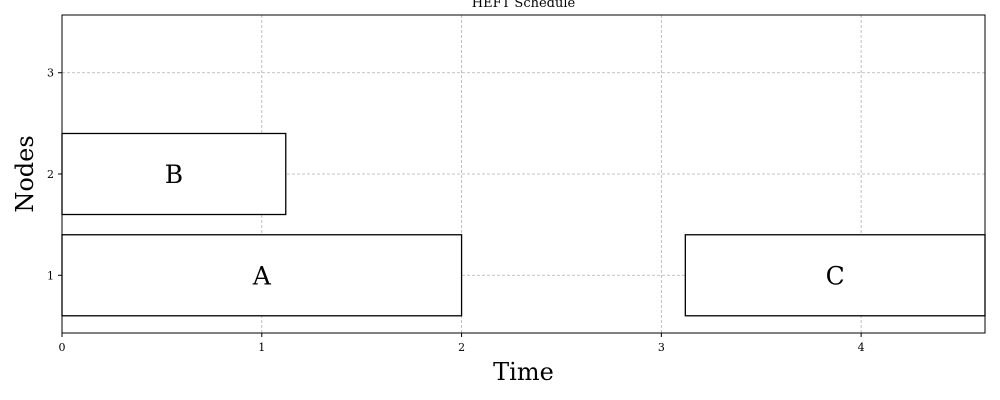 The width and height of the screenshot is (1000, 400). What do you see at coordinates (523, 372) in the screenshot?
I see `x-axis-label: Time` at bounding box center [523, 372].